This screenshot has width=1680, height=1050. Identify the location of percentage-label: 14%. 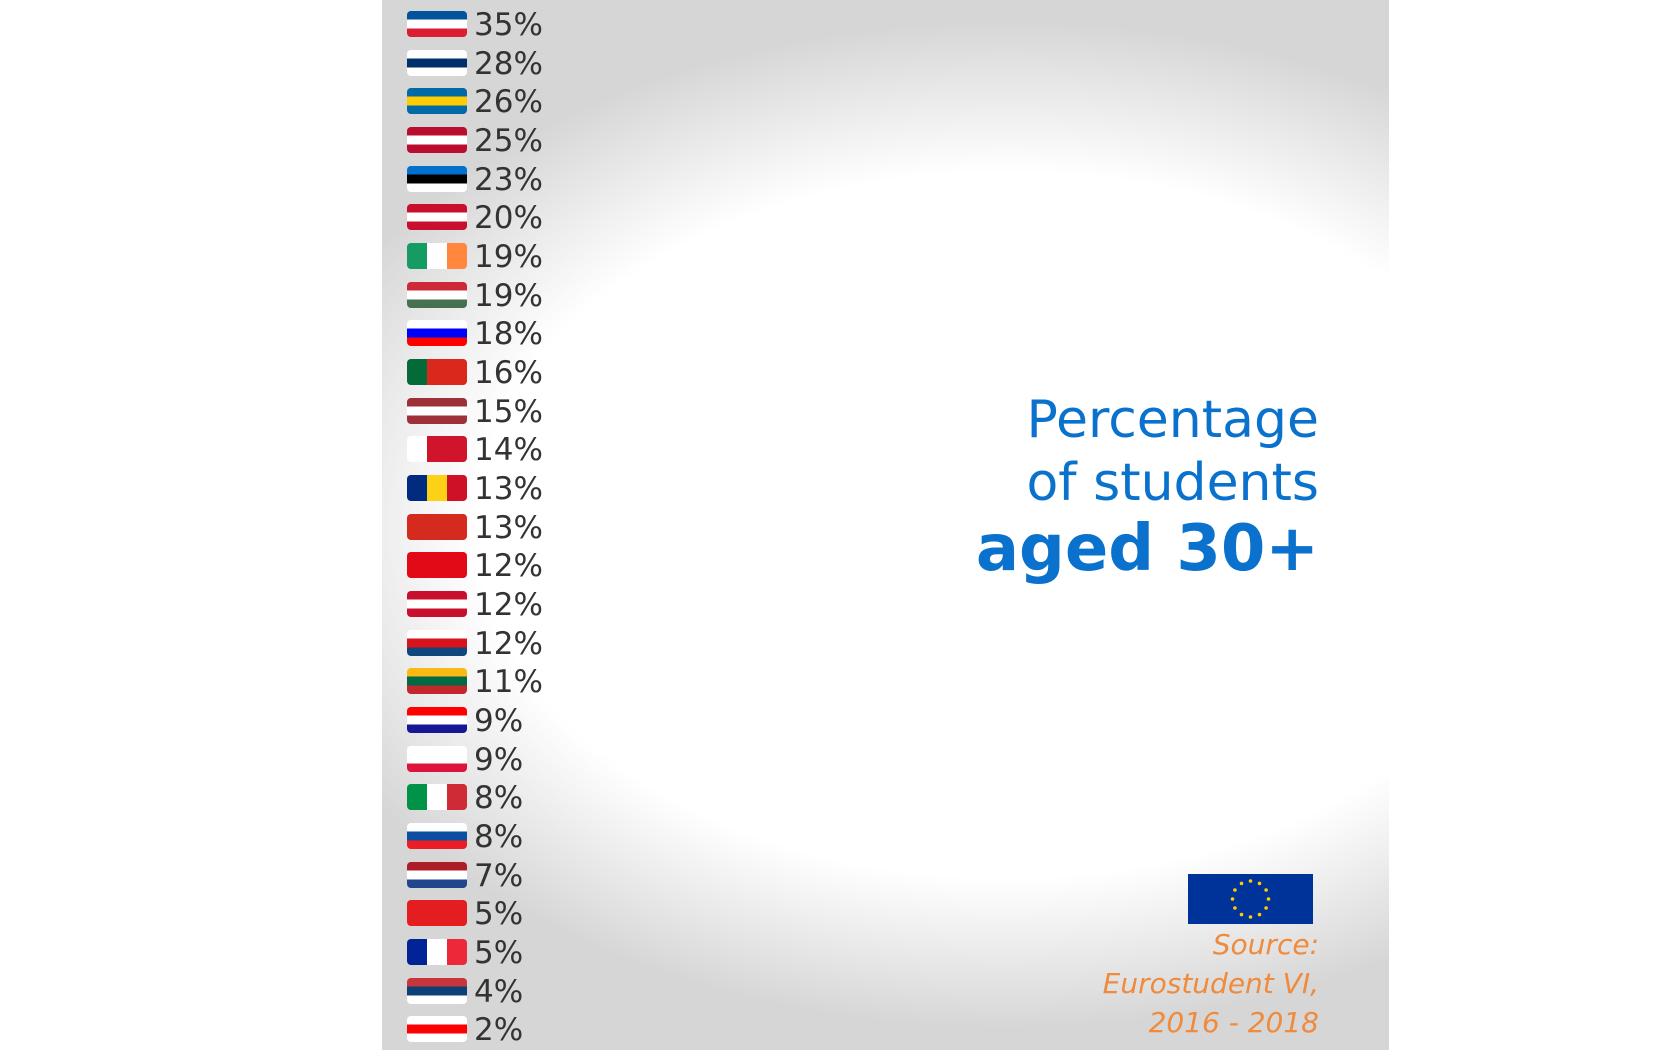
(508, 450).